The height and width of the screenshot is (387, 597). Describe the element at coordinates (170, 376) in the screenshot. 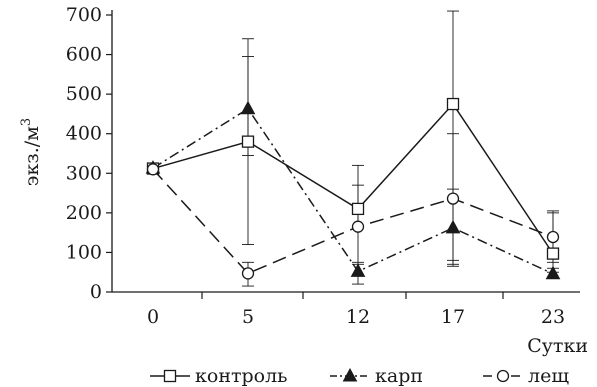

I see `legend-marker-control` at that location.